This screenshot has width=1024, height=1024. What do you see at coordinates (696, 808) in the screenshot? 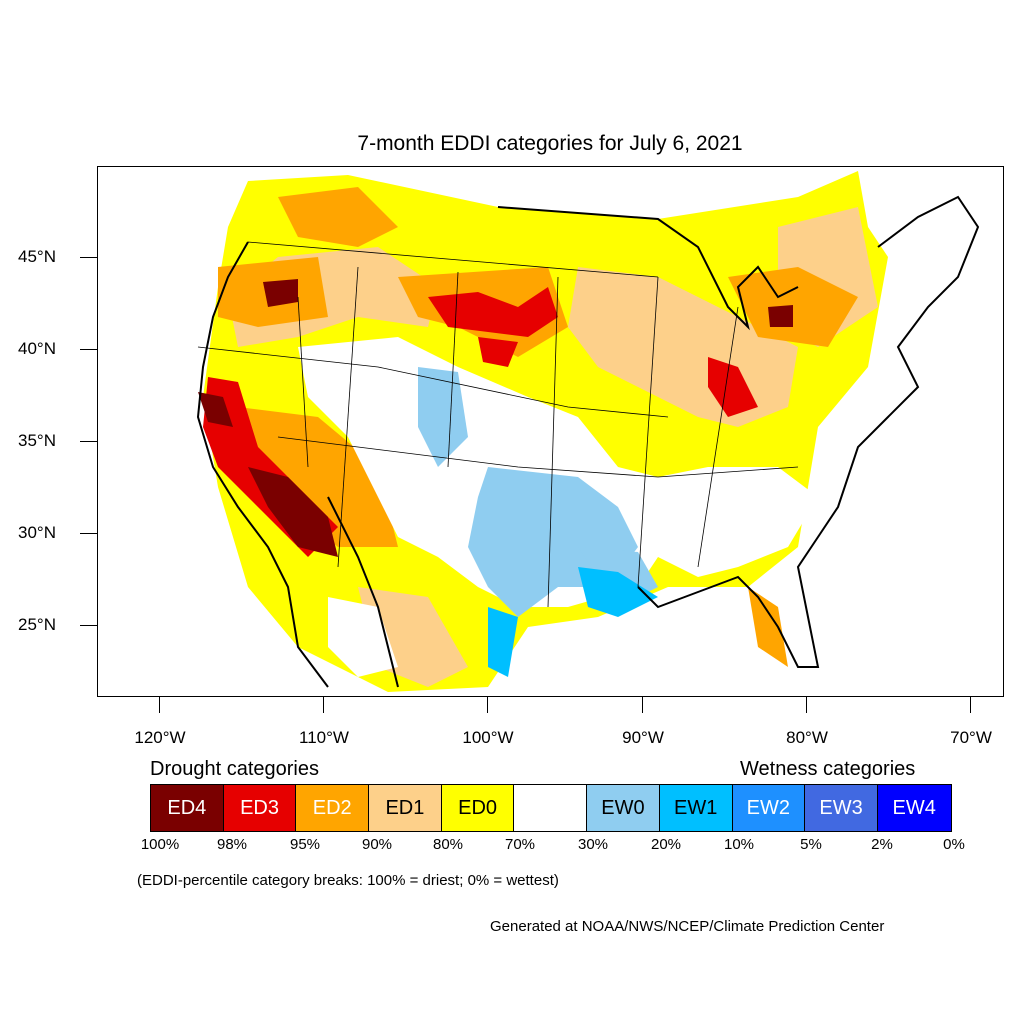
I see `legend-cell-ew1: EW1` at bounding box center [696, 808].